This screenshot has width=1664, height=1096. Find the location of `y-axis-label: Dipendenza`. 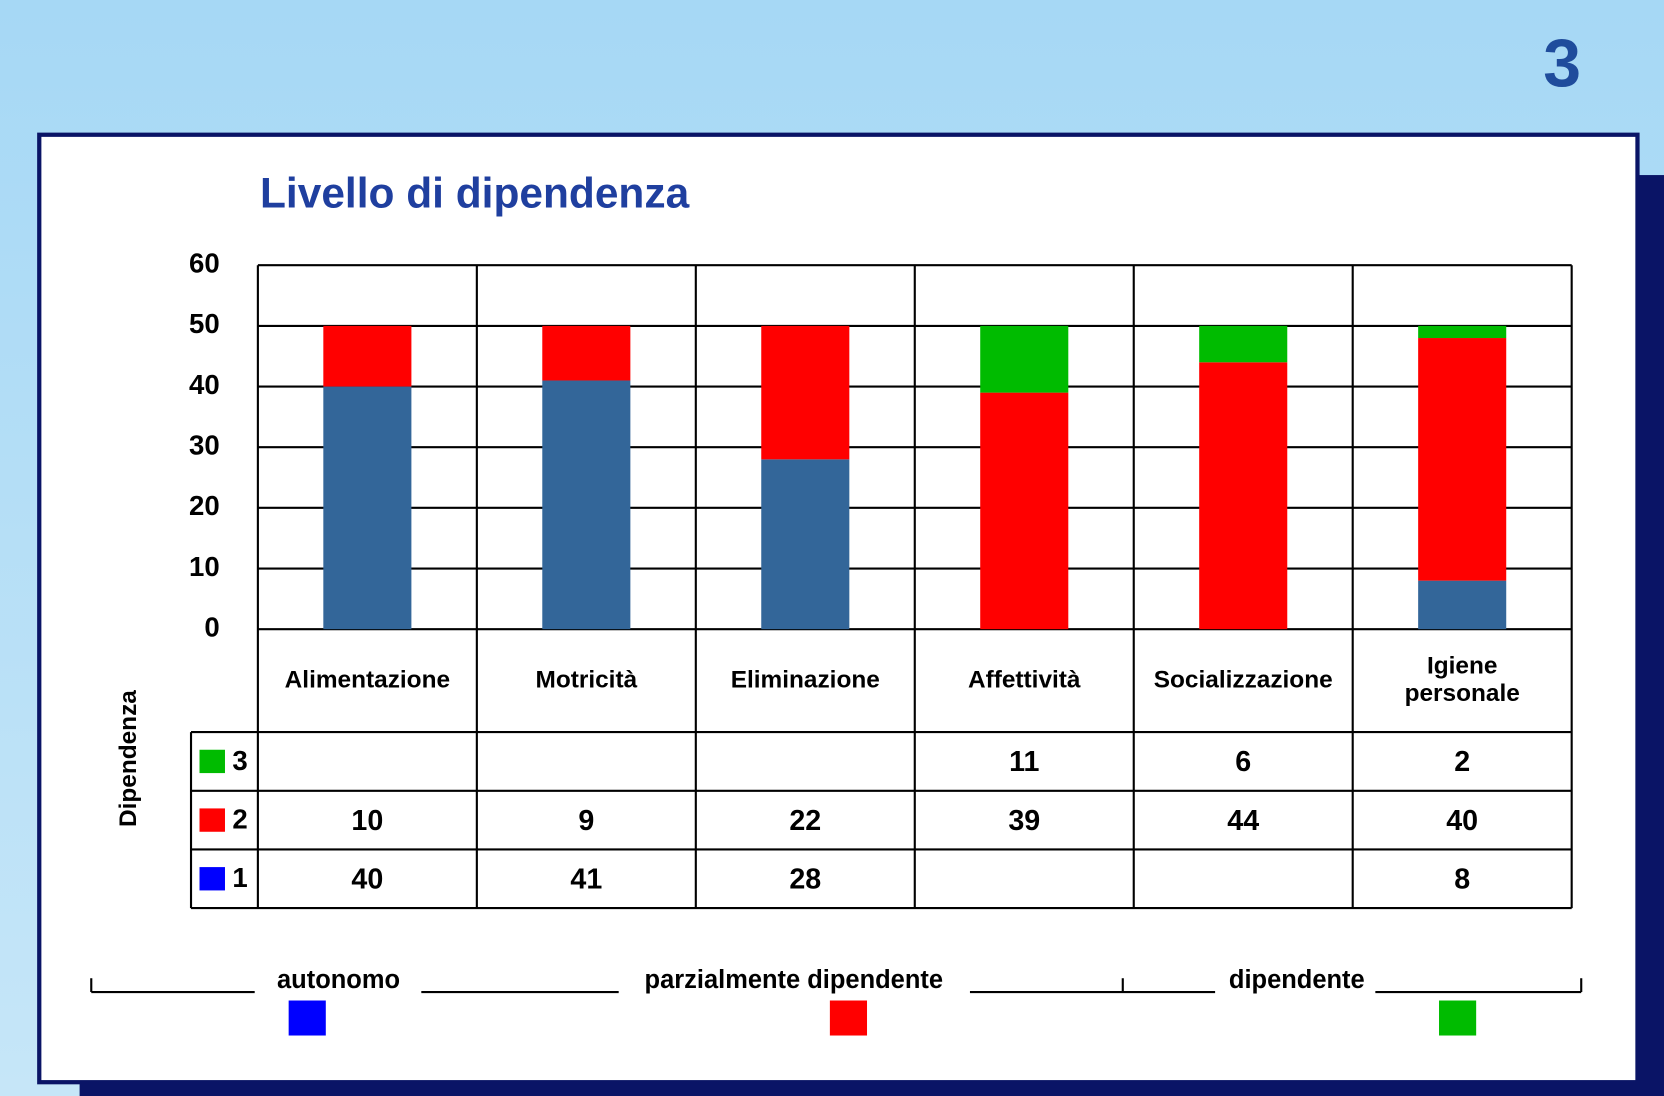

y-axis-label: Dipendenza is located at coordinates (128, 758).